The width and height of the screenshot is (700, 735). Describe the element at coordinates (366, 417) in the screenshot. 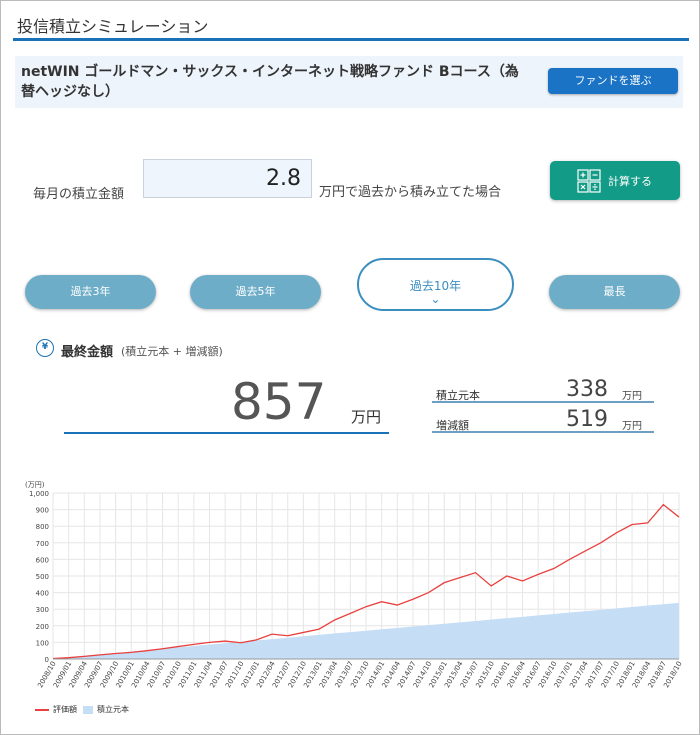

I see `final-amount-unit: 万円` at that location.